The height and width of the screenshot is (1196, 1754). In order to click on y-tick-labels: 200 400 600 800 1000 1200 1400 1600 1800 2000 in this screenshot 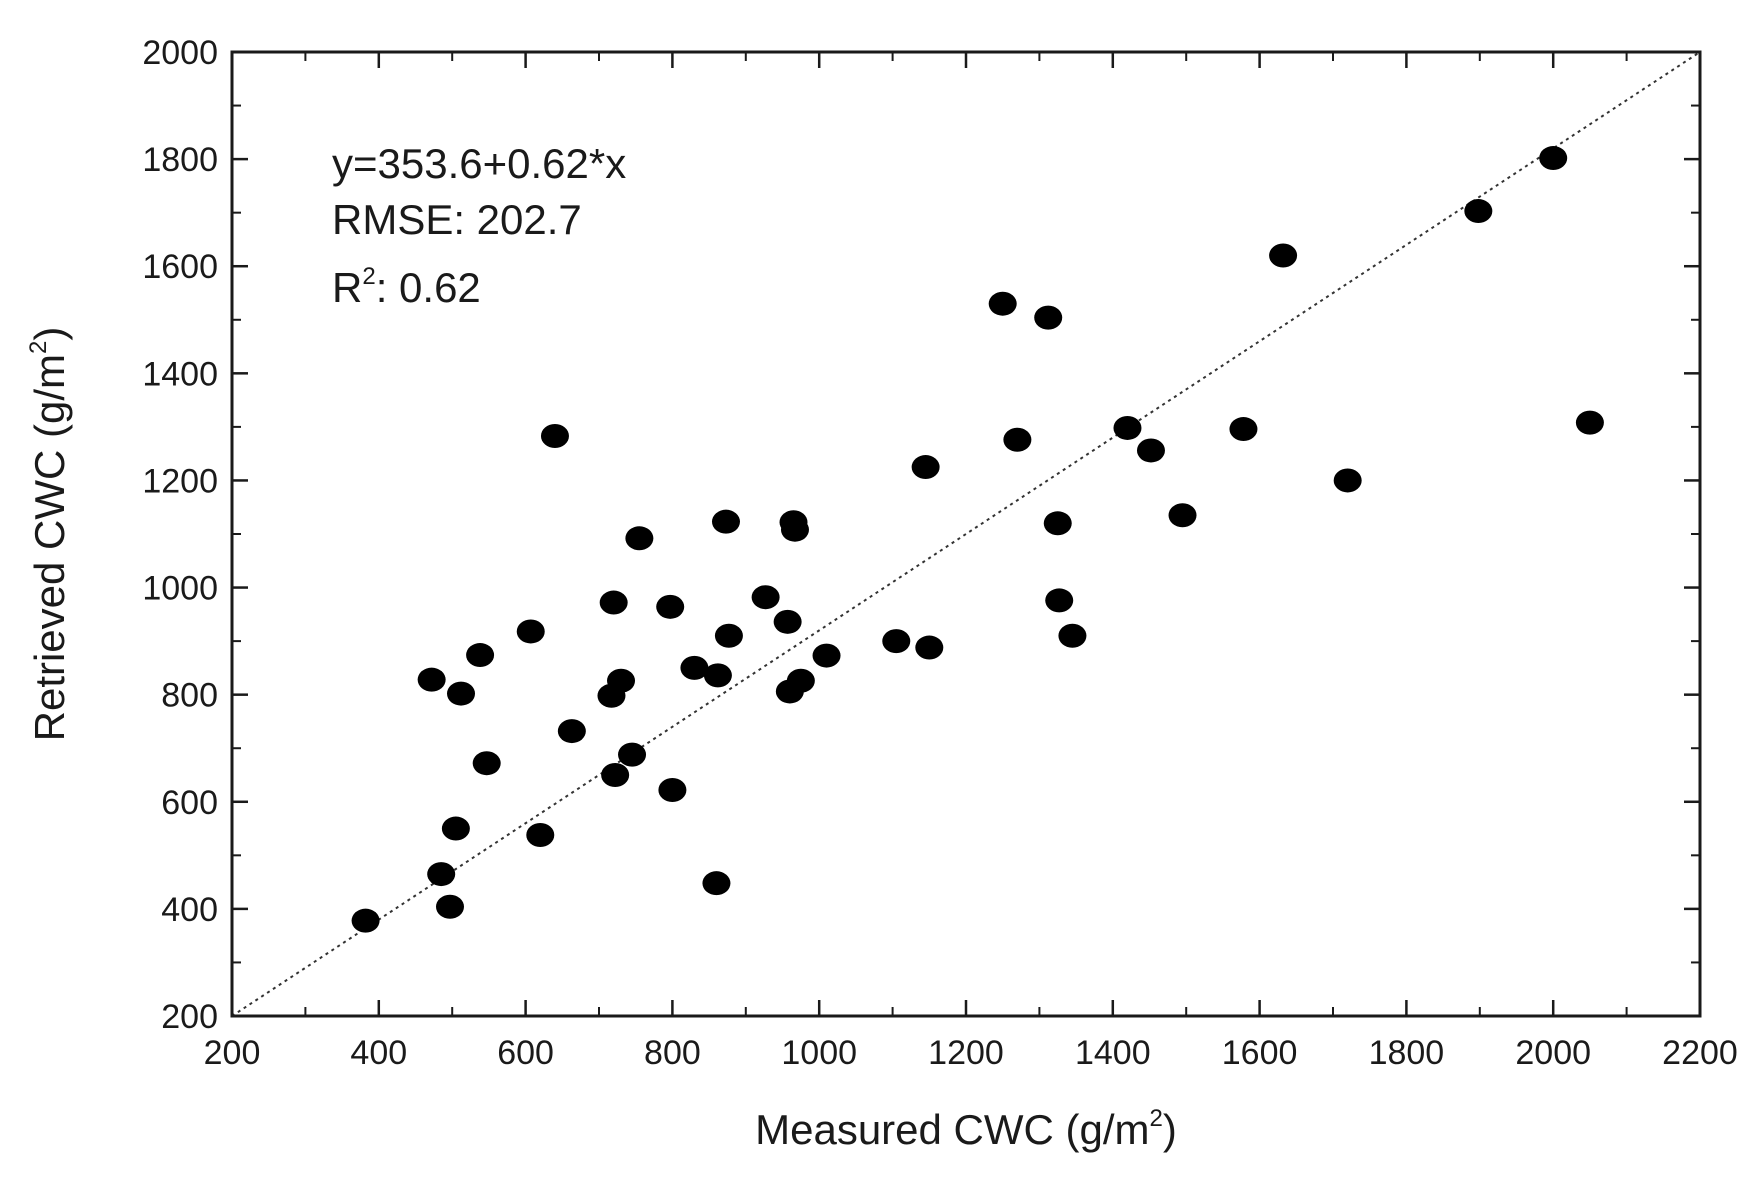, I will do `click(180, 535)`.